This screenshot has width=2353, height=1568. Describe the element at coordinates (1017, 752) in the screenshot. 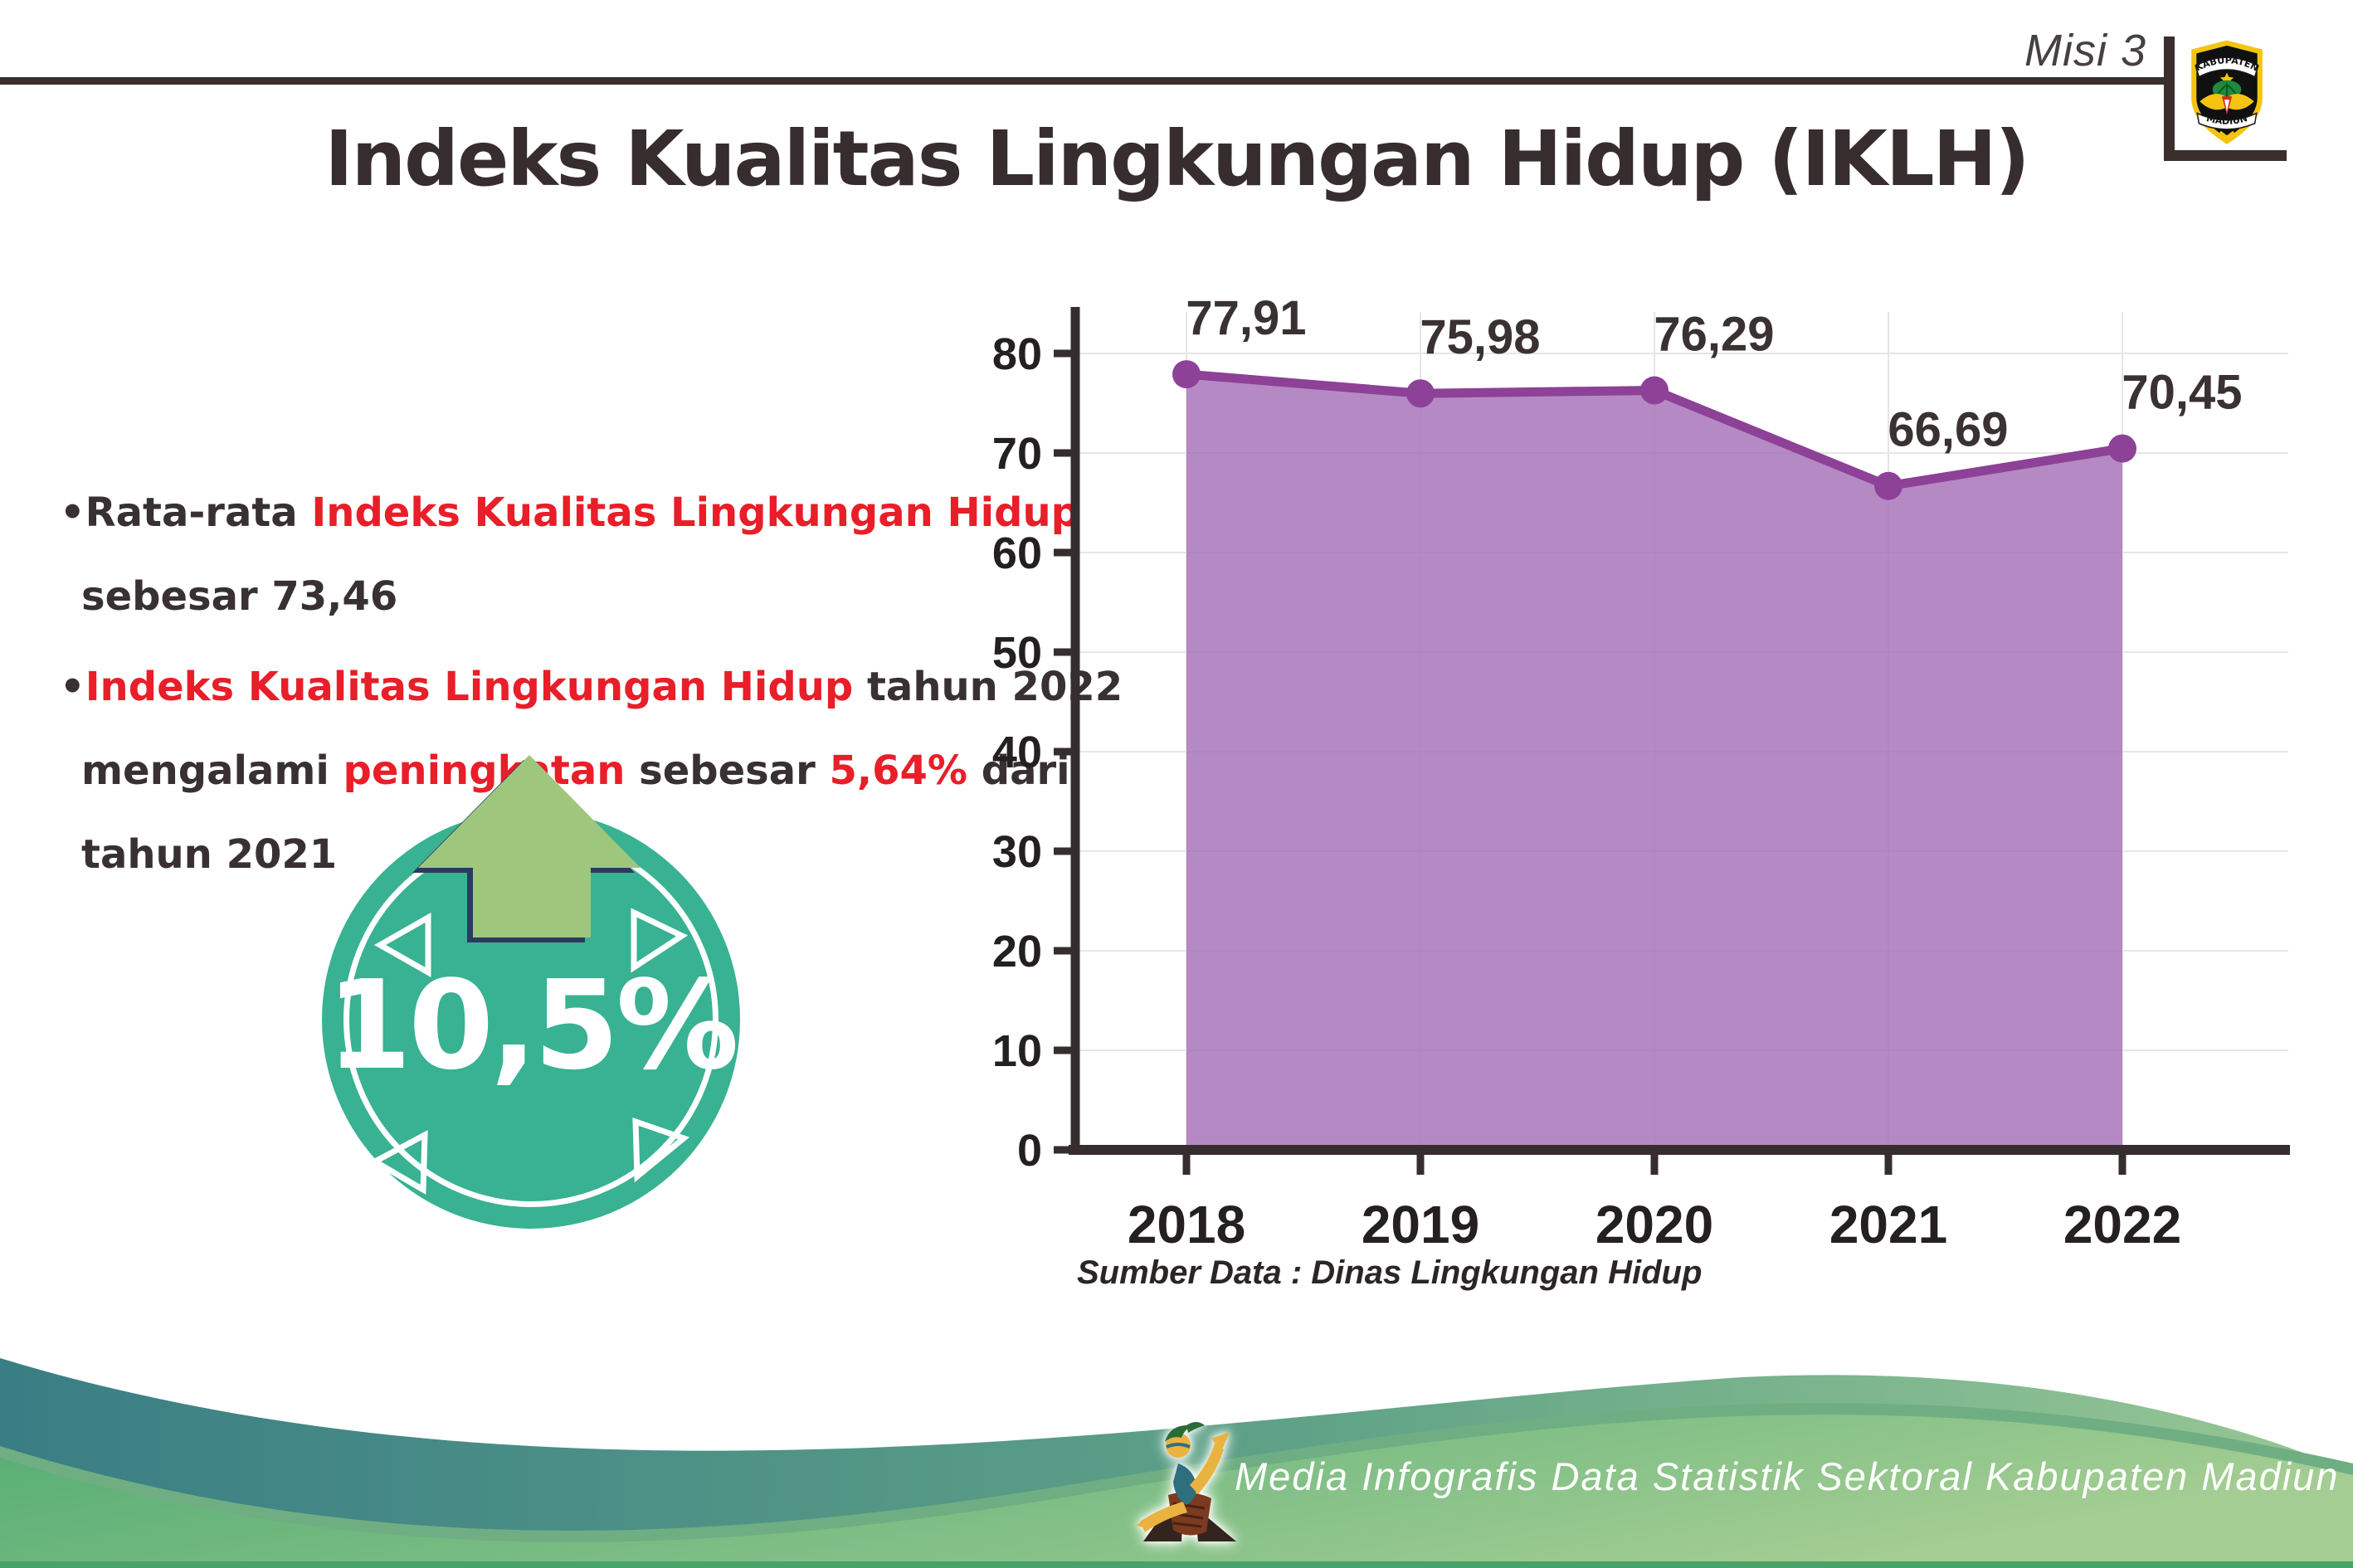

I see `y-tick-label: 40` at that location.